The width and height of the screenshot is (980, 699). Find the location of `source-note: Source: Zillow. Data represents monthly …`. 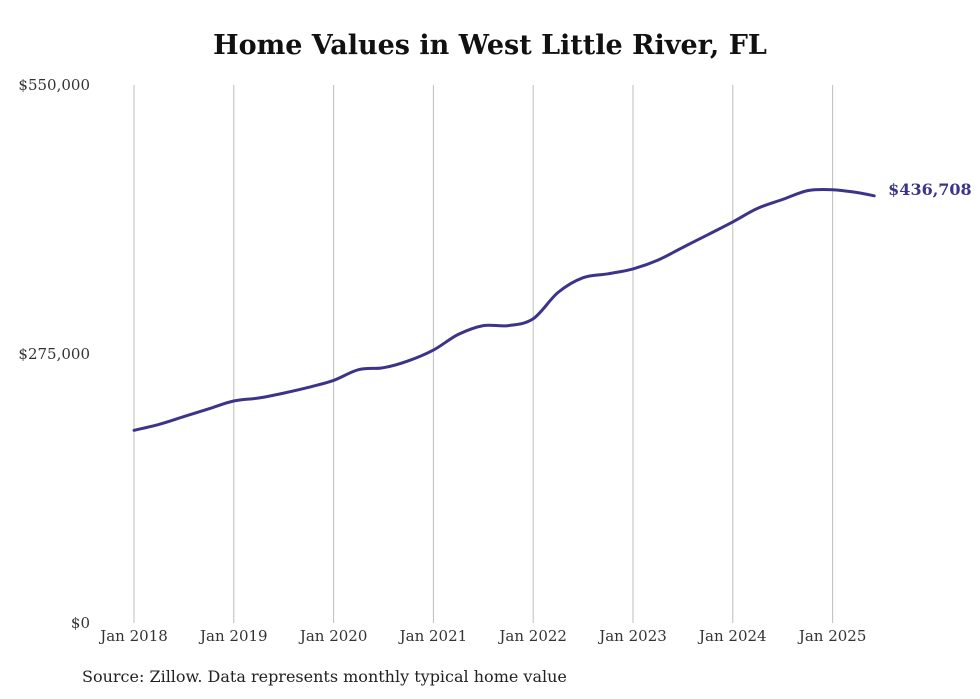

source-note: Source: Zillow. Data represents monthly … is located at coordinates (324, 676).